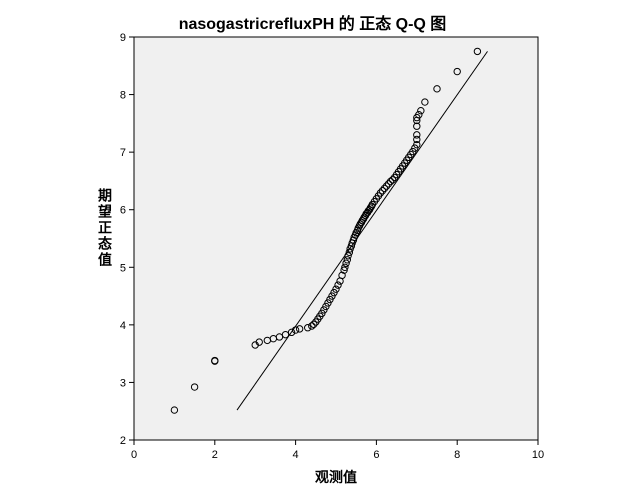  What do you see at coordinates (538, 455) in the screenshot?
I see `x-tick-label: 10` at bounding box center [538, 455].